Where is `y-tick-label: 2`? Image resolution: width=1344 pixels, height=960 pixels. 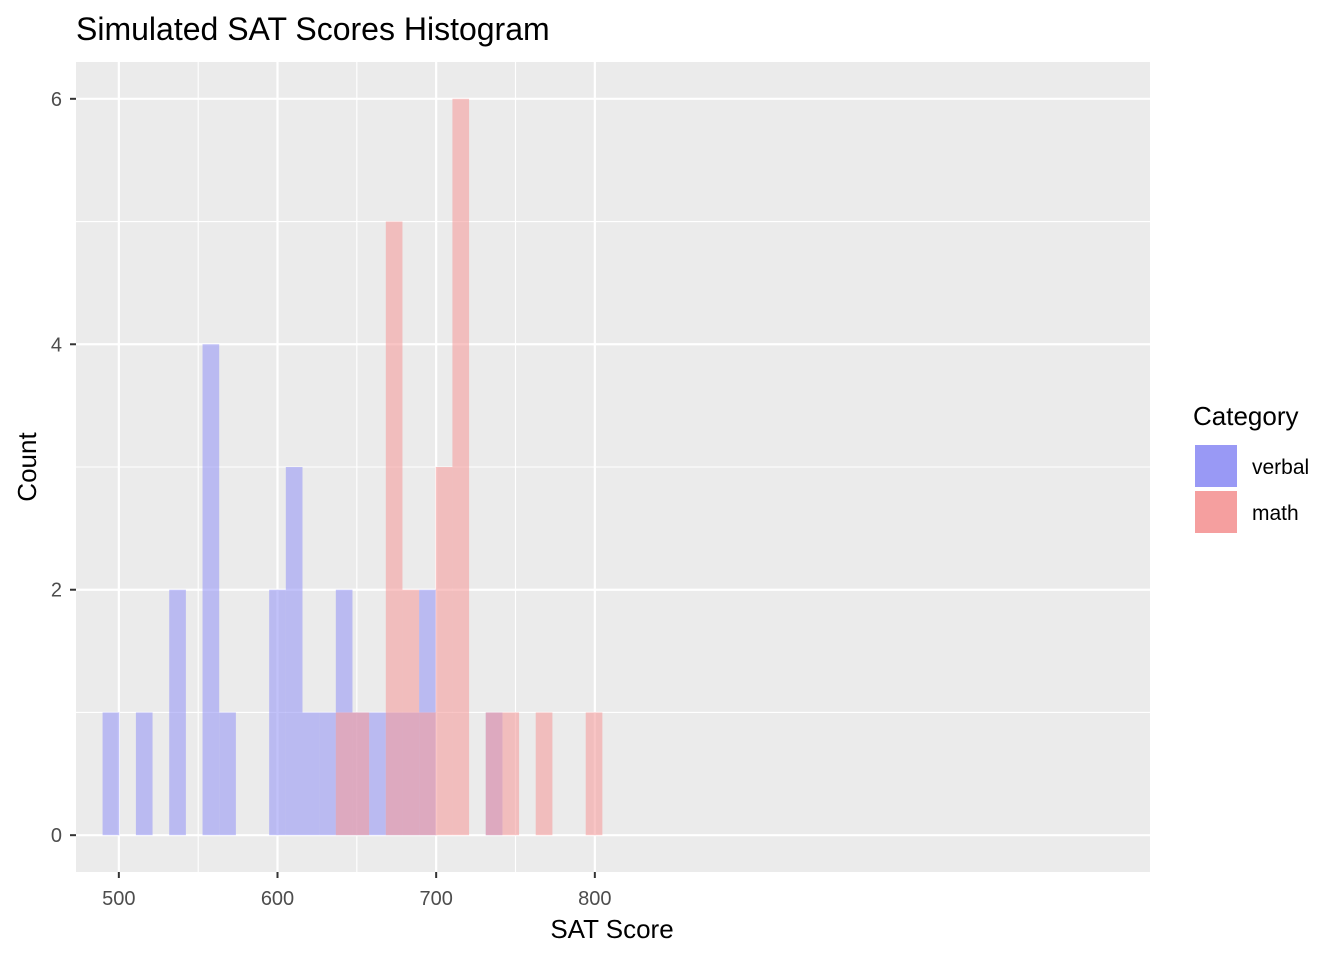
y-tick-label: 2 is located at coordinates (56, 591).